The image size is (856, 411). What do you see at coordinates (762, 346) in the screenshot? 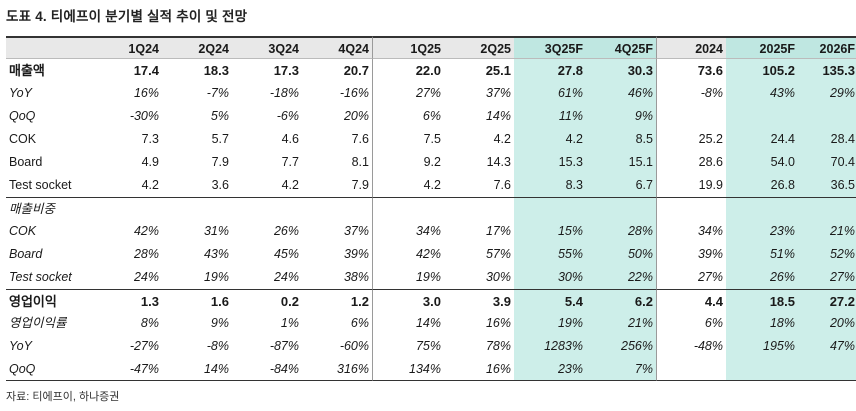
I see `table-cell: 195%` at bounding box center [762, 346].